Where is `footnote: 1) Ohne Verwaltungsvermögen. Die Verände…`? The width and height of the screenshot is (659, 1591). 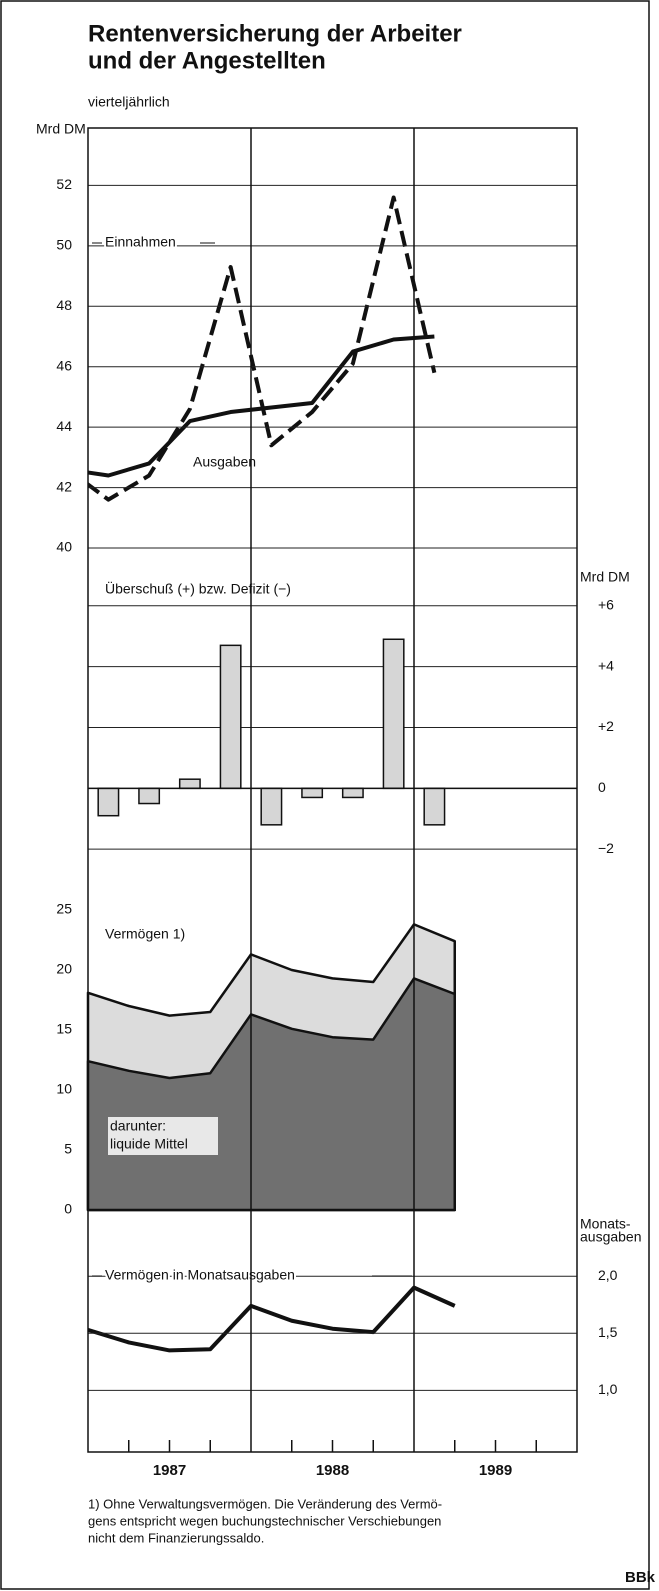 footnote: 1) Ohne Verwaltungsvermögen. Die Verände… is located at coordinates (265, 1503).